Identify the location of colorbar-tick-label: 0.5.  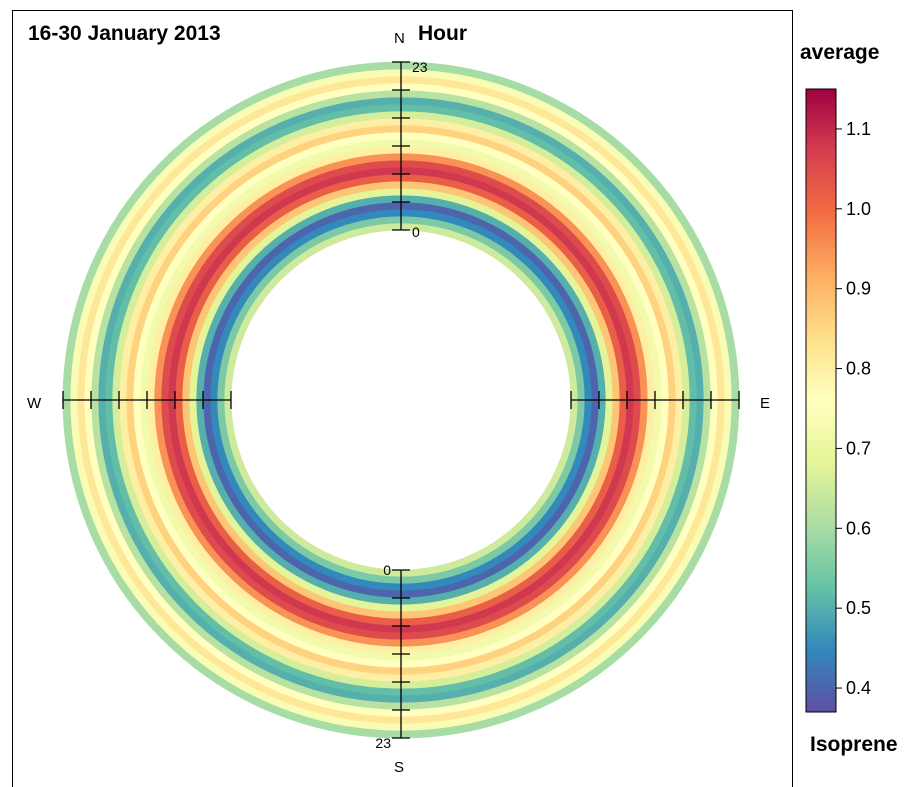
(858, 608).